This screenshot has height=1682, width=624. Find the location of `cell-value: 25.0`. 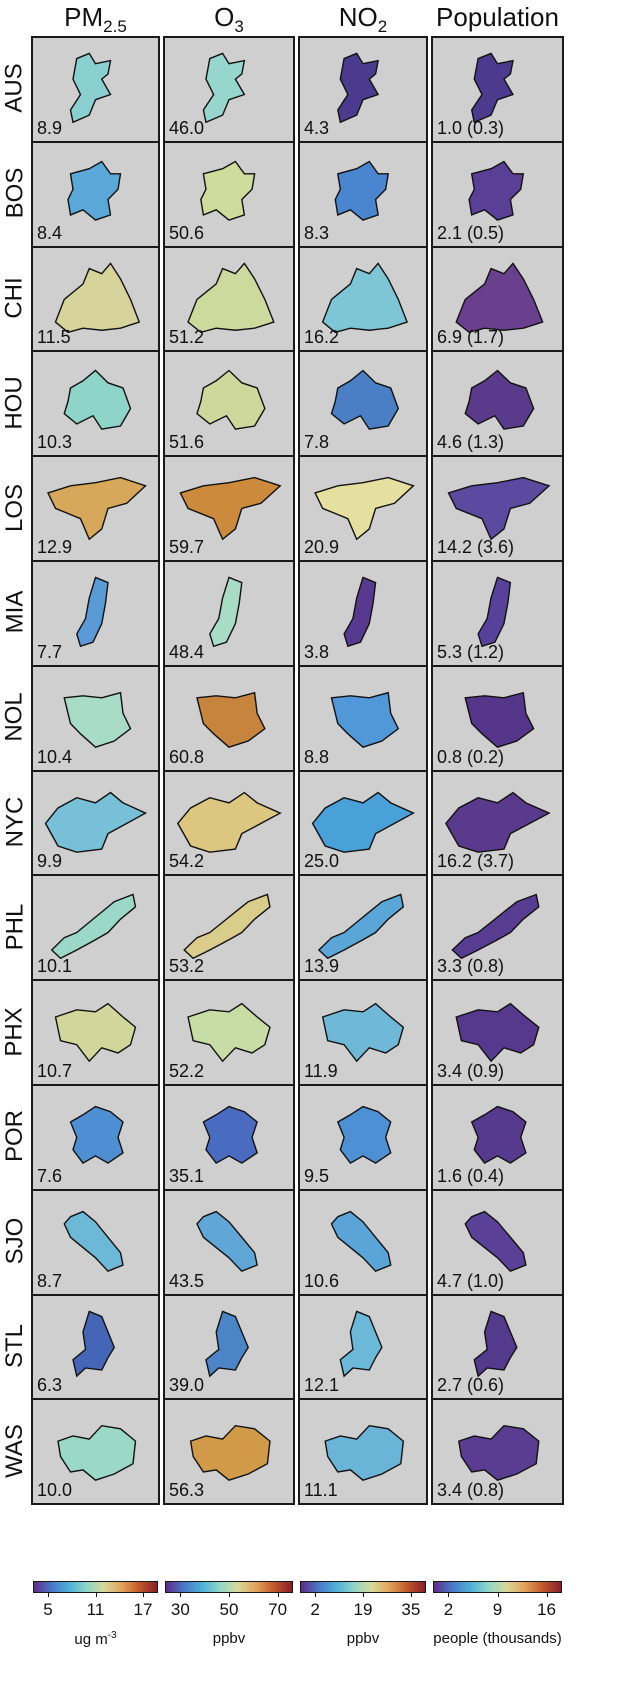

cell-value: 25.0 is located at coordinates (322, 861).